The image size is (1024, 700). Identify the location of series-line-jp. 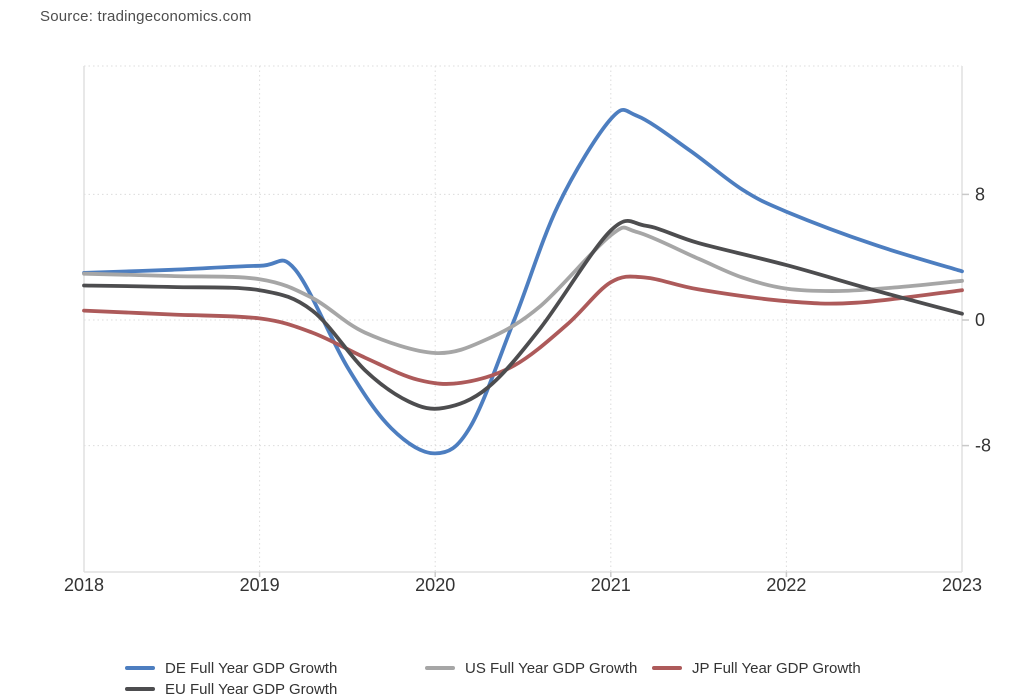
(523, 330).